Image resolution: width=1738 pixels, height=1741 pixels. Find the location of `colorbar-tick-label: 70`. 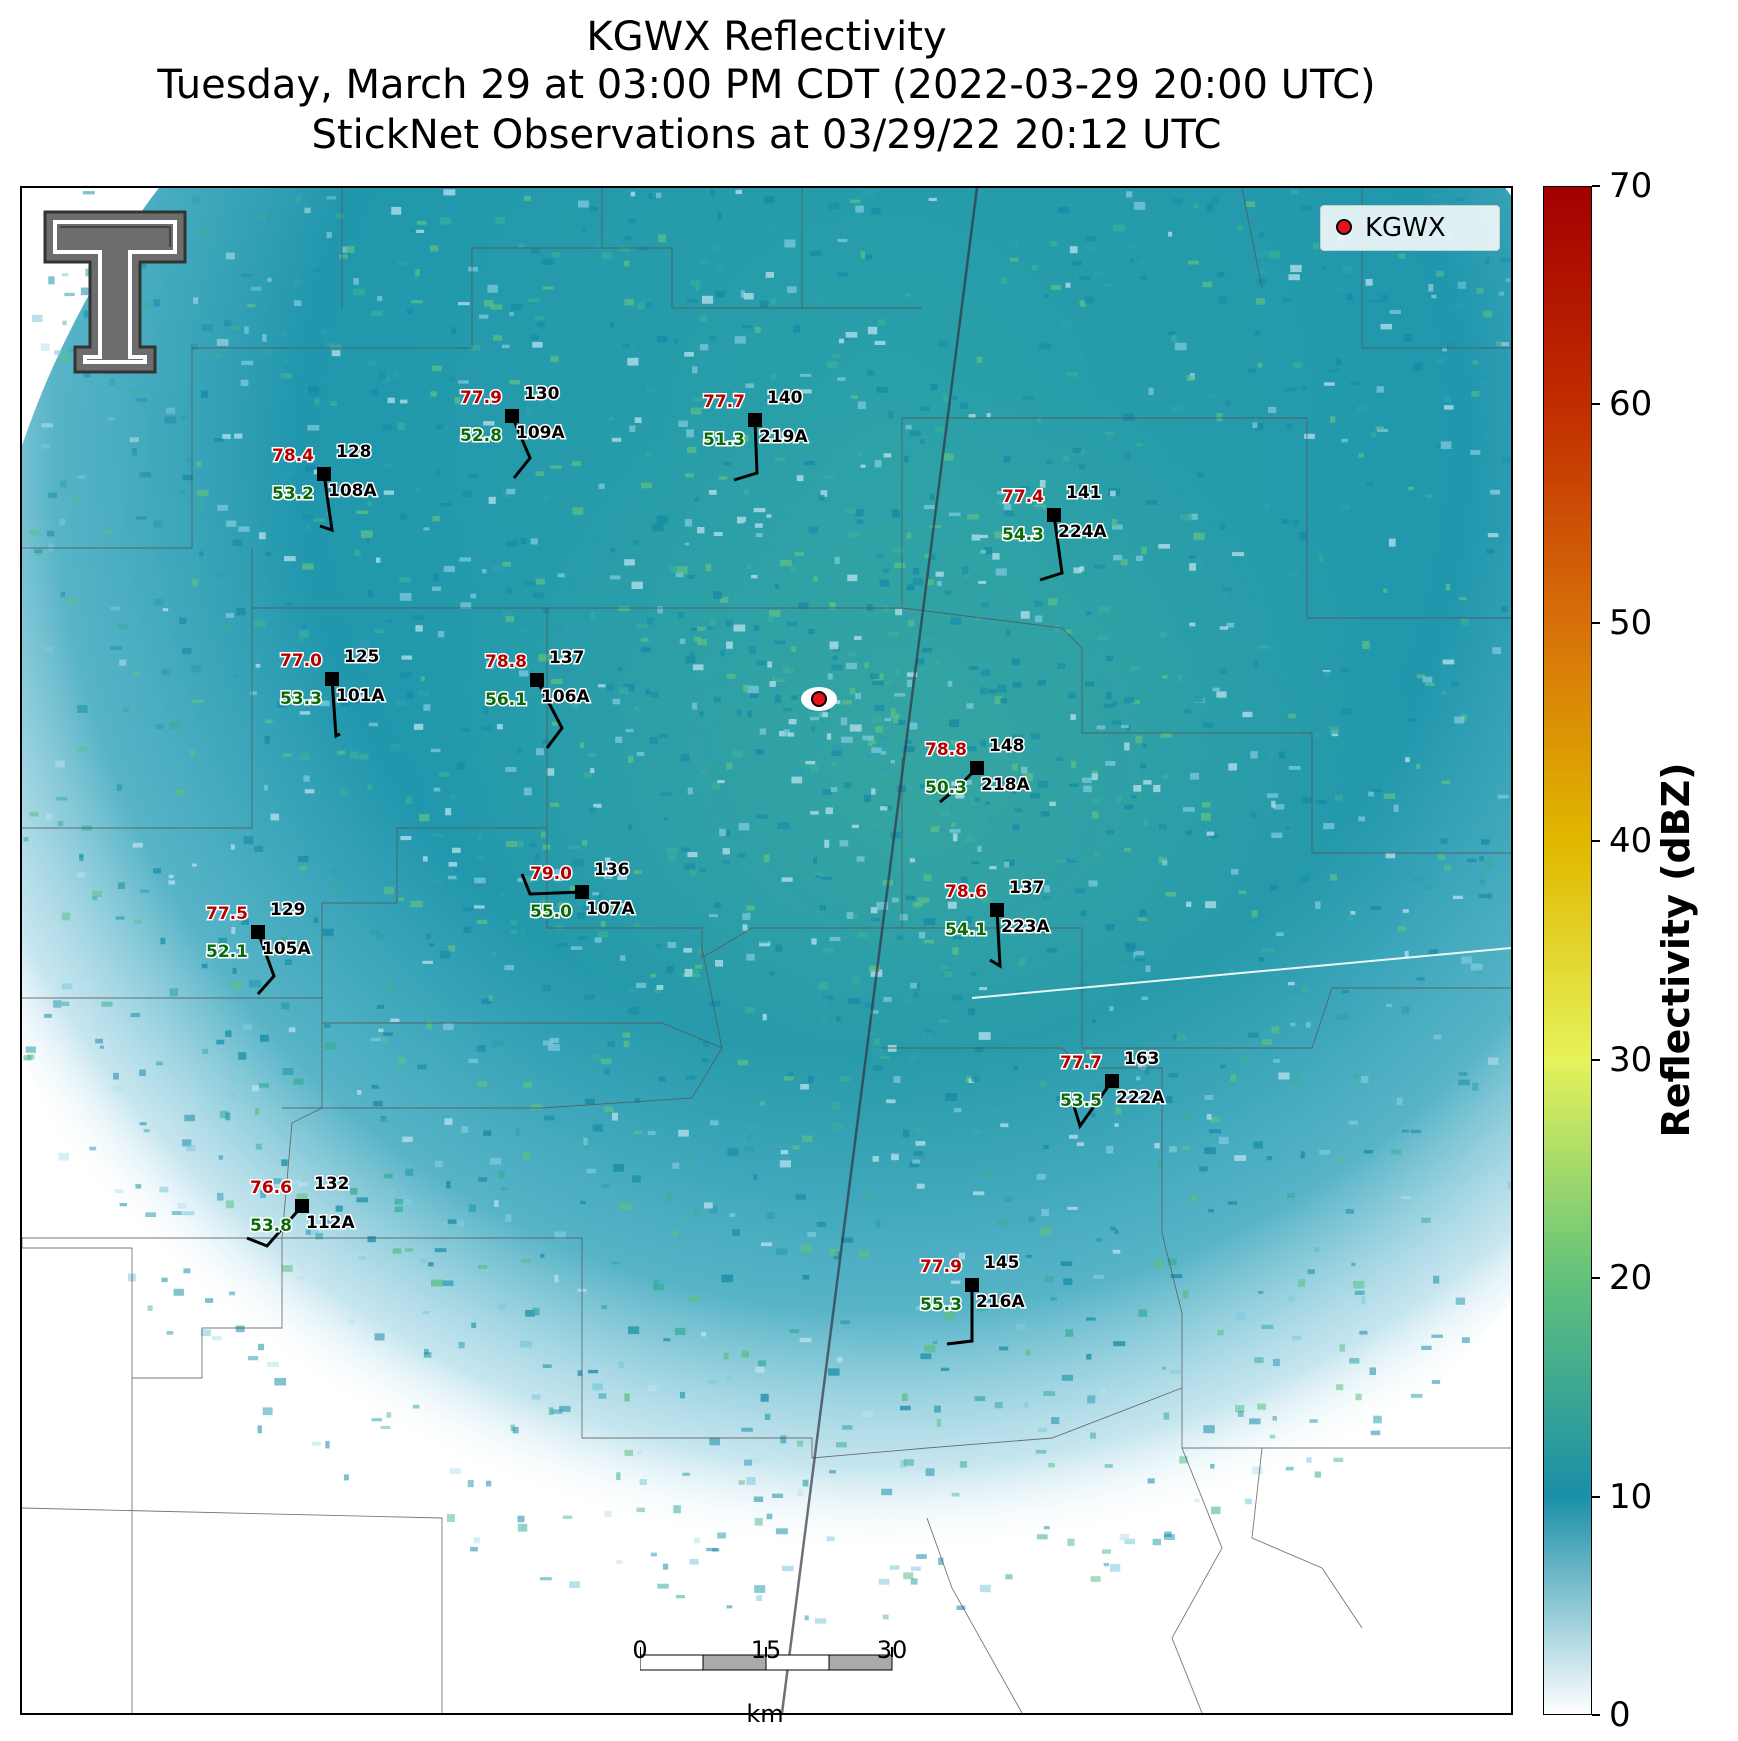

colorbar-tick-label: 70 is located at coordinates (1631, 186).